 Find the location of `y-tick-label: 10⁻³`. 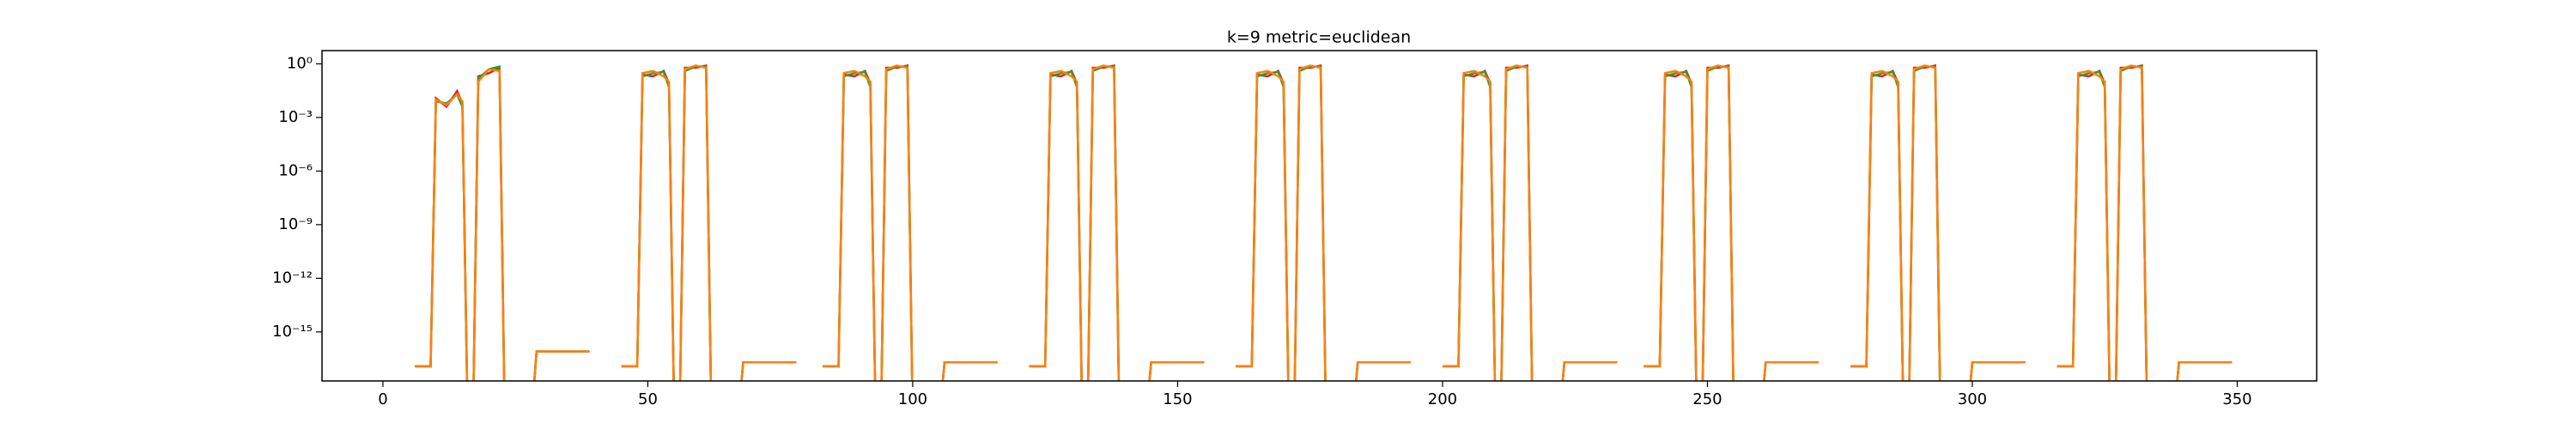

y-tick-label: 10⁻³ is located at coordinates (295, 117).